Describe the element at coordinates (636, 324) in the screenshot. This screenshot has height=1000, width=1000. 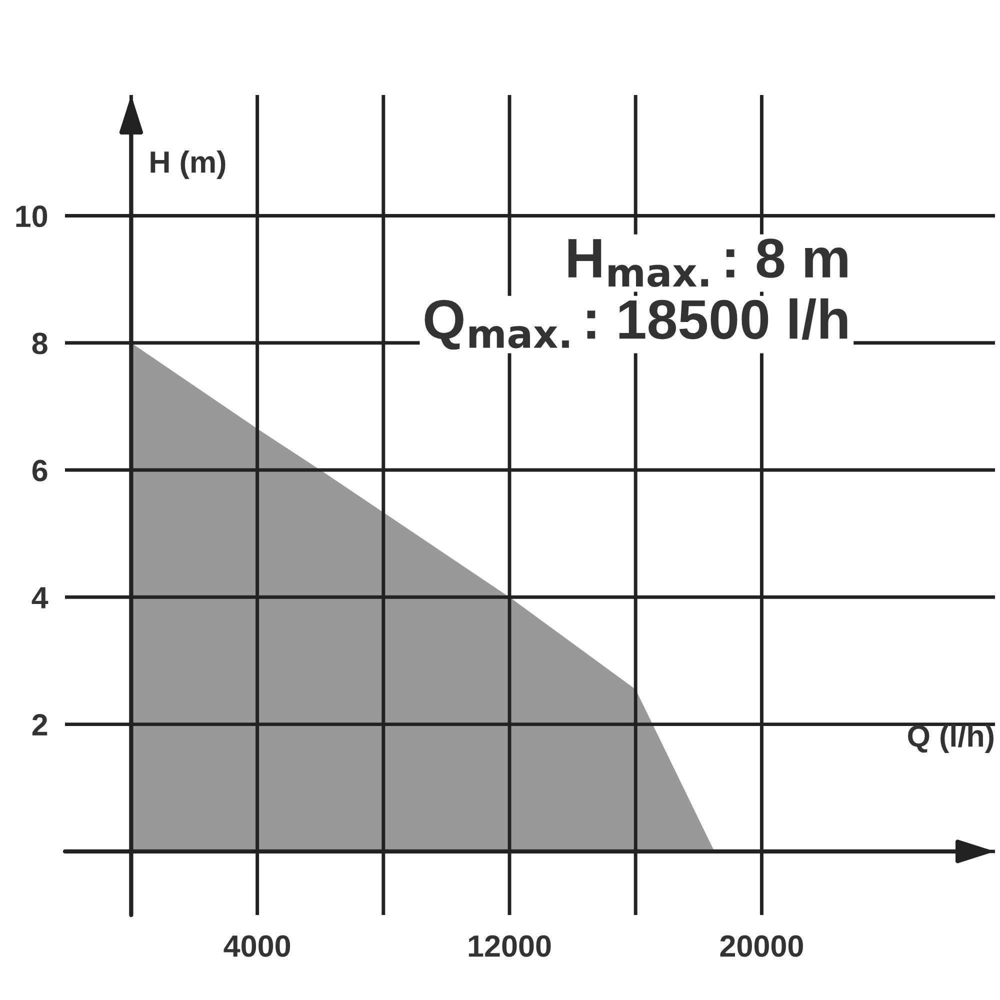
I see `annotation: Q$_{max.}$: 18500 l/h` at that location.